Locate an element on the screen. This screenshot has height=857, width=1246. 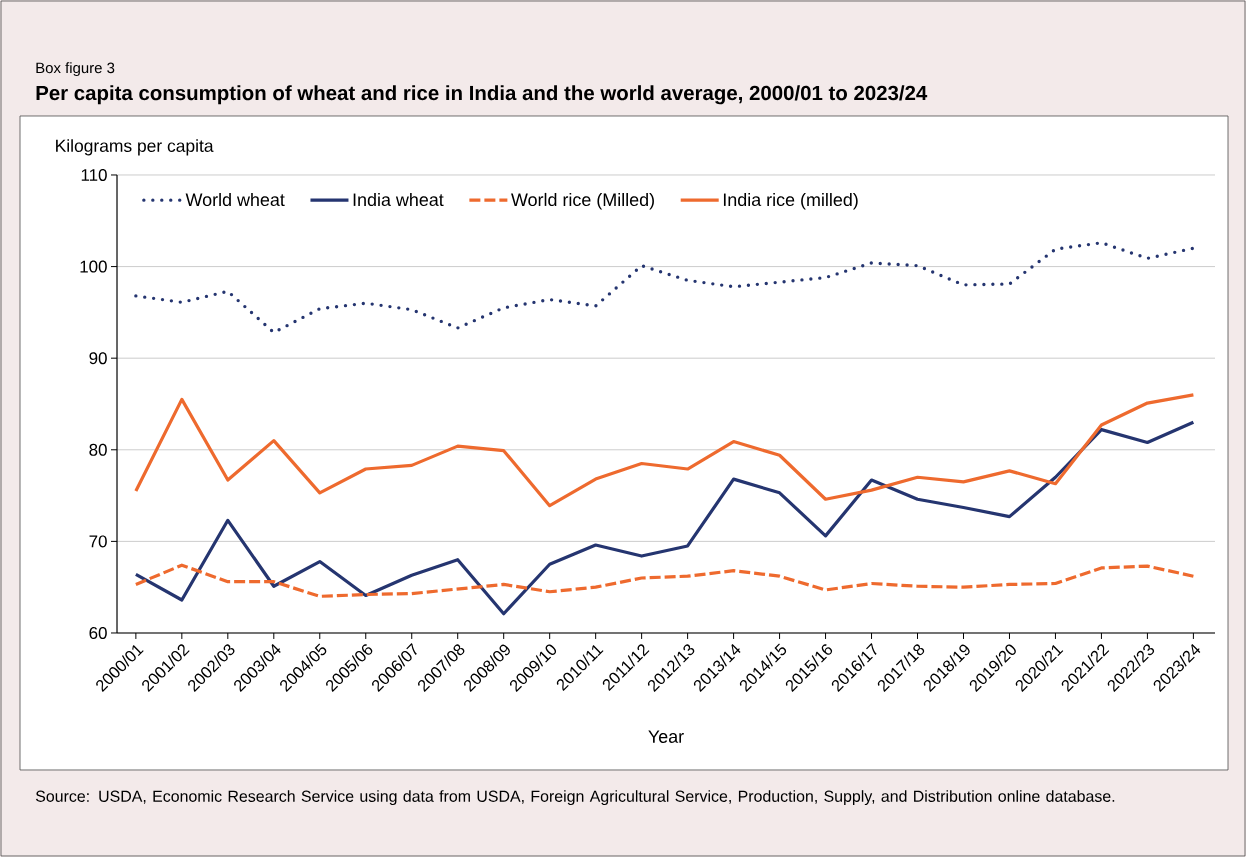
source-note: Source: USDA, Economic Research Service using data from USDA, Foreign Agricultural Service, Production, Supply, and Distribution online database. is located at coordinates (575, 798).